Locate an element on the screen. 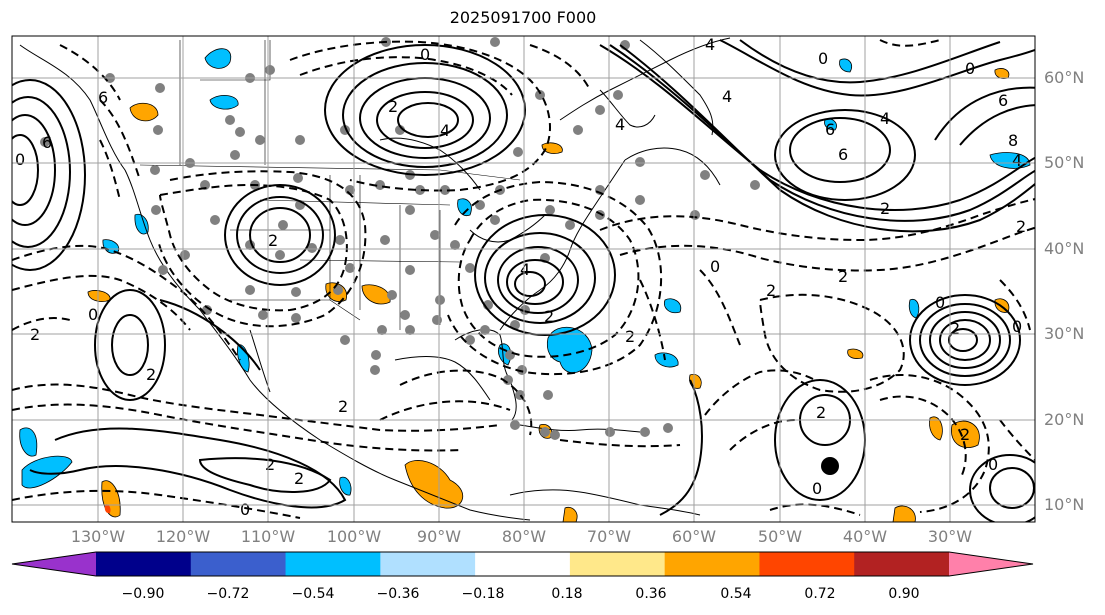  lat-label-10n: 10°N is located at coordinates (1064, 504).